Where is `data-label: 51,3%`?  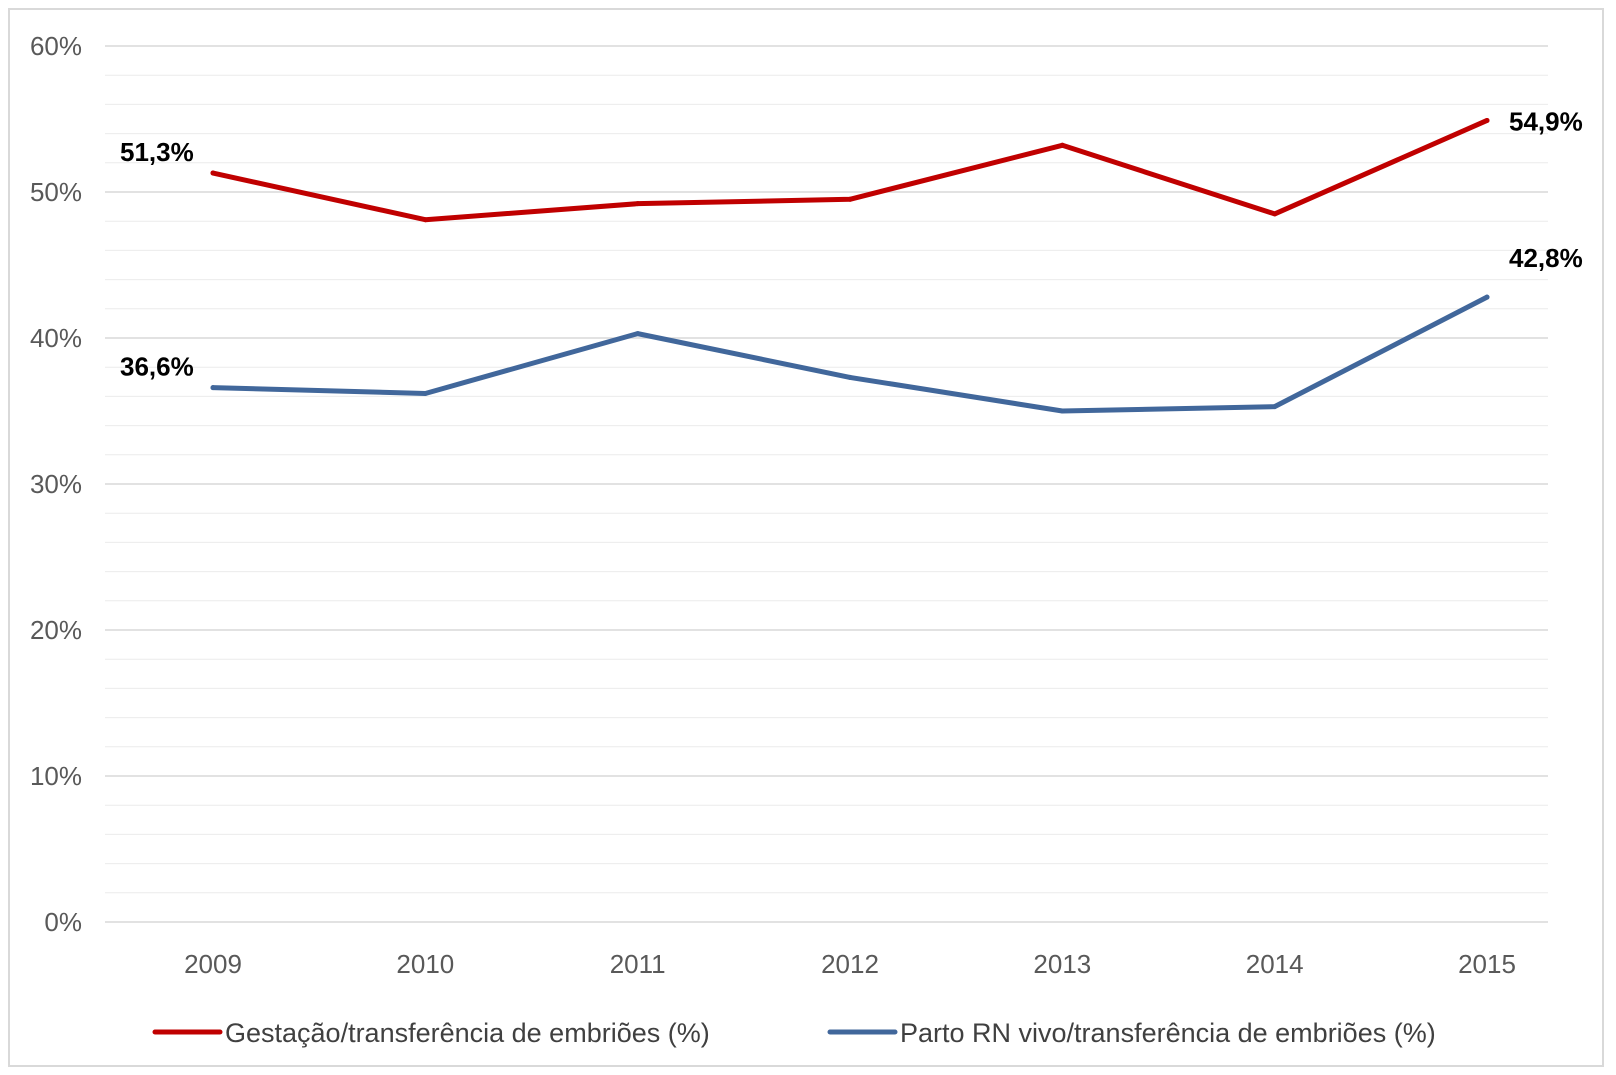
data-label: 51,3% is located at coordinates (157, 152).